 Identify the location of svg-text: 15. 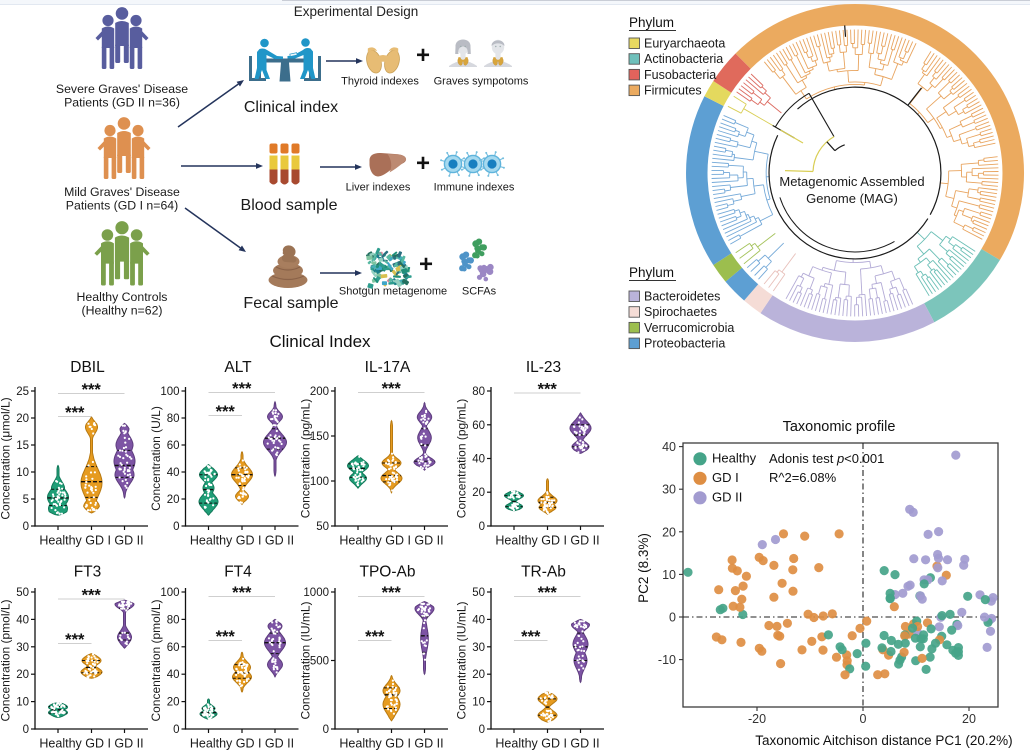
(22, 446).